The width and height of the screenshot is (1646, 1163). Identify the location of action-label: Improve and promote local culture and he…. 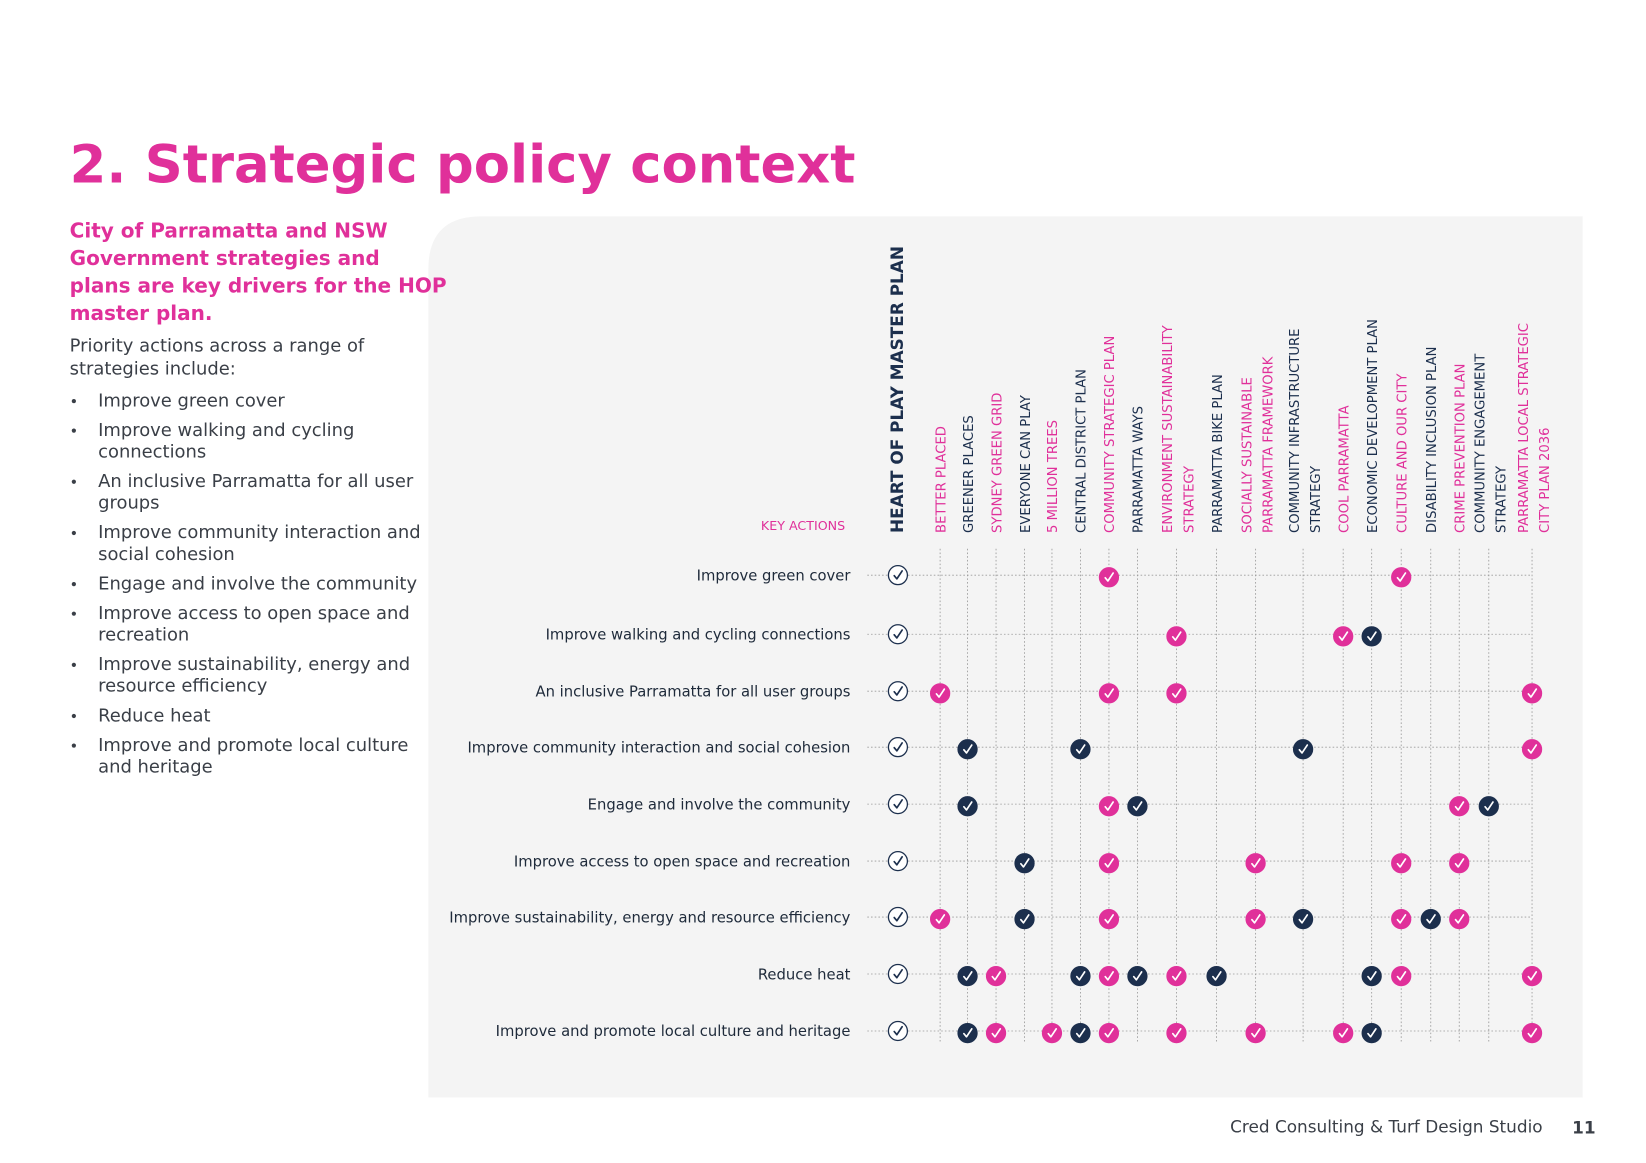
(673, 1031).